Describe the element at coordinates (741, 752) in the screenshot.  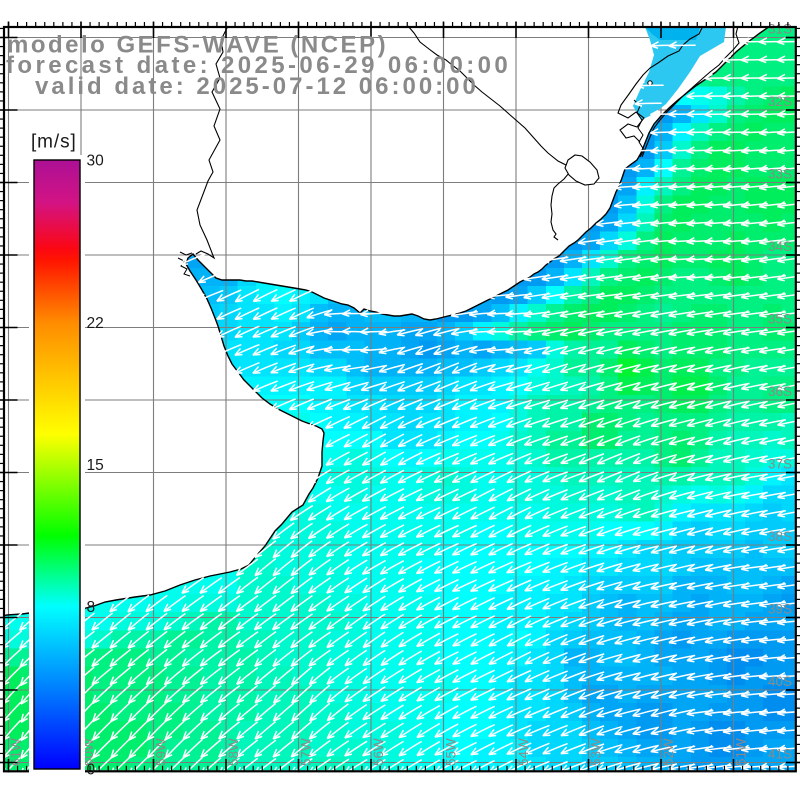
I see `svg-text: 51W` at that location.